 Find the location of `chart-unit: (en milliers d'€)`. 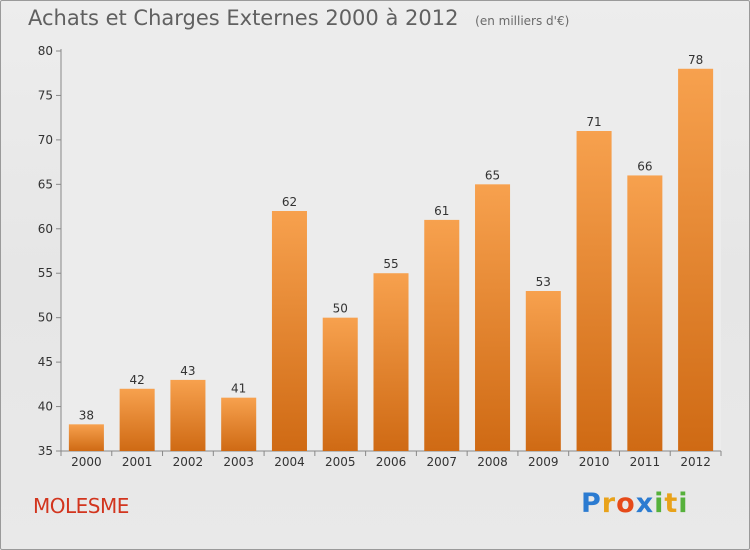

chart-unit: (en milliers d'€) is located at coordinates (522, 21).